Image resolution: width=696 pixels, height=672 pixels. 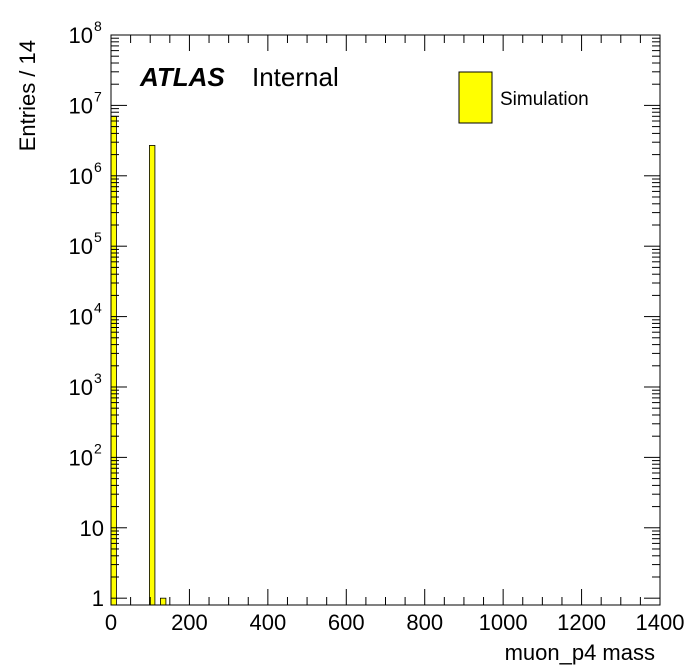 I want to click on y-tick-label: 10 3, so click(x=85, y=385).